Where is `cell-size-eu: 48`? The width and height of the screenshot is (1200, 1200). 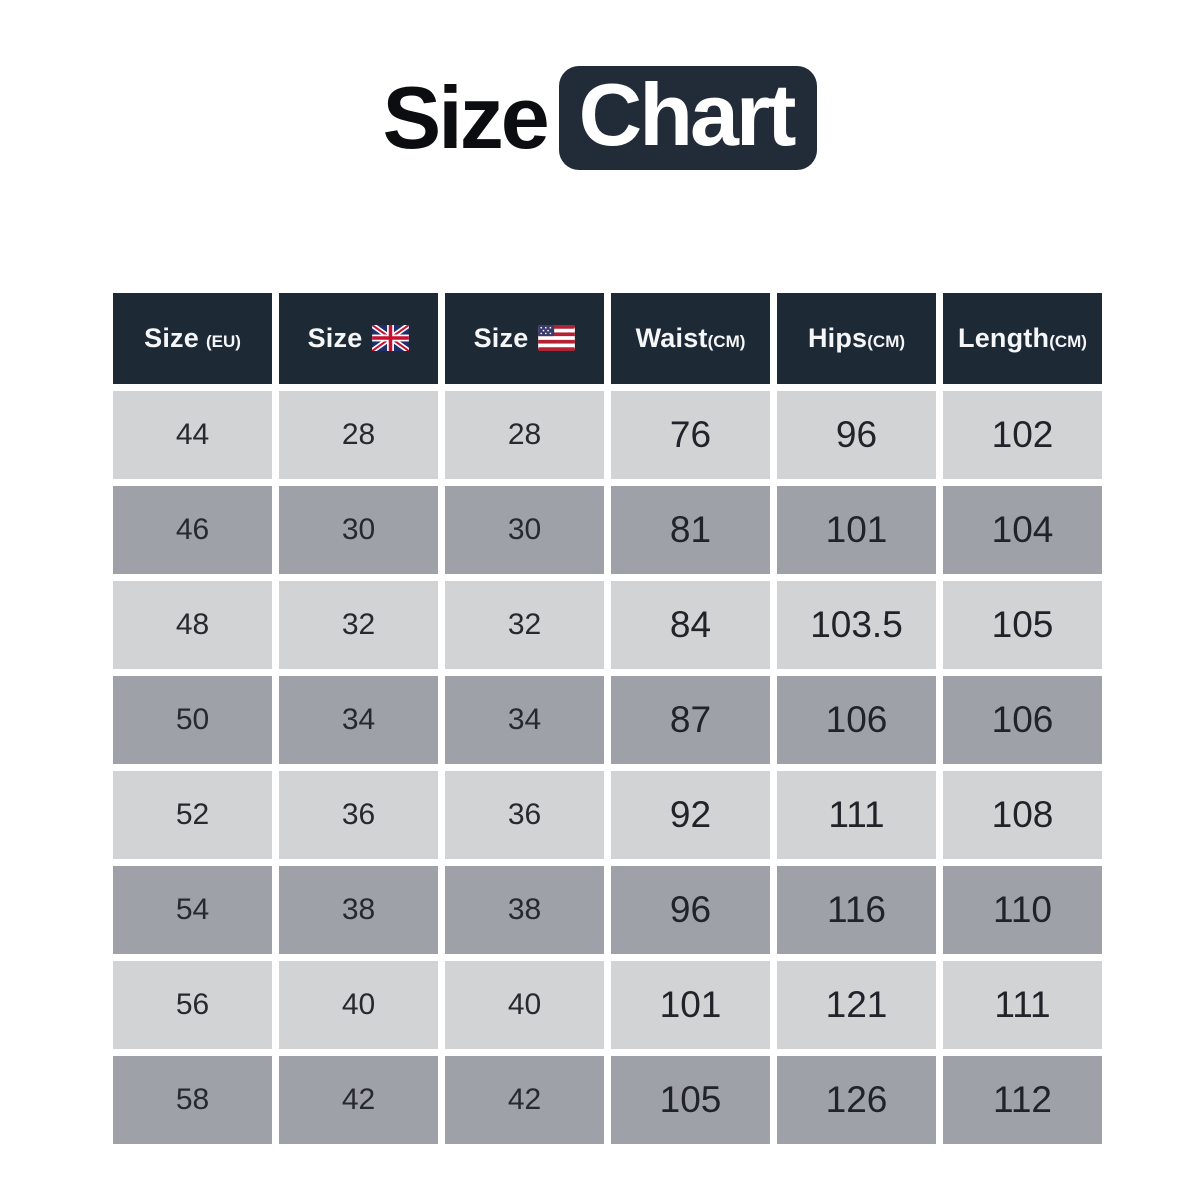 cell-size-eu: 48 is located at coordinates (192, 625).